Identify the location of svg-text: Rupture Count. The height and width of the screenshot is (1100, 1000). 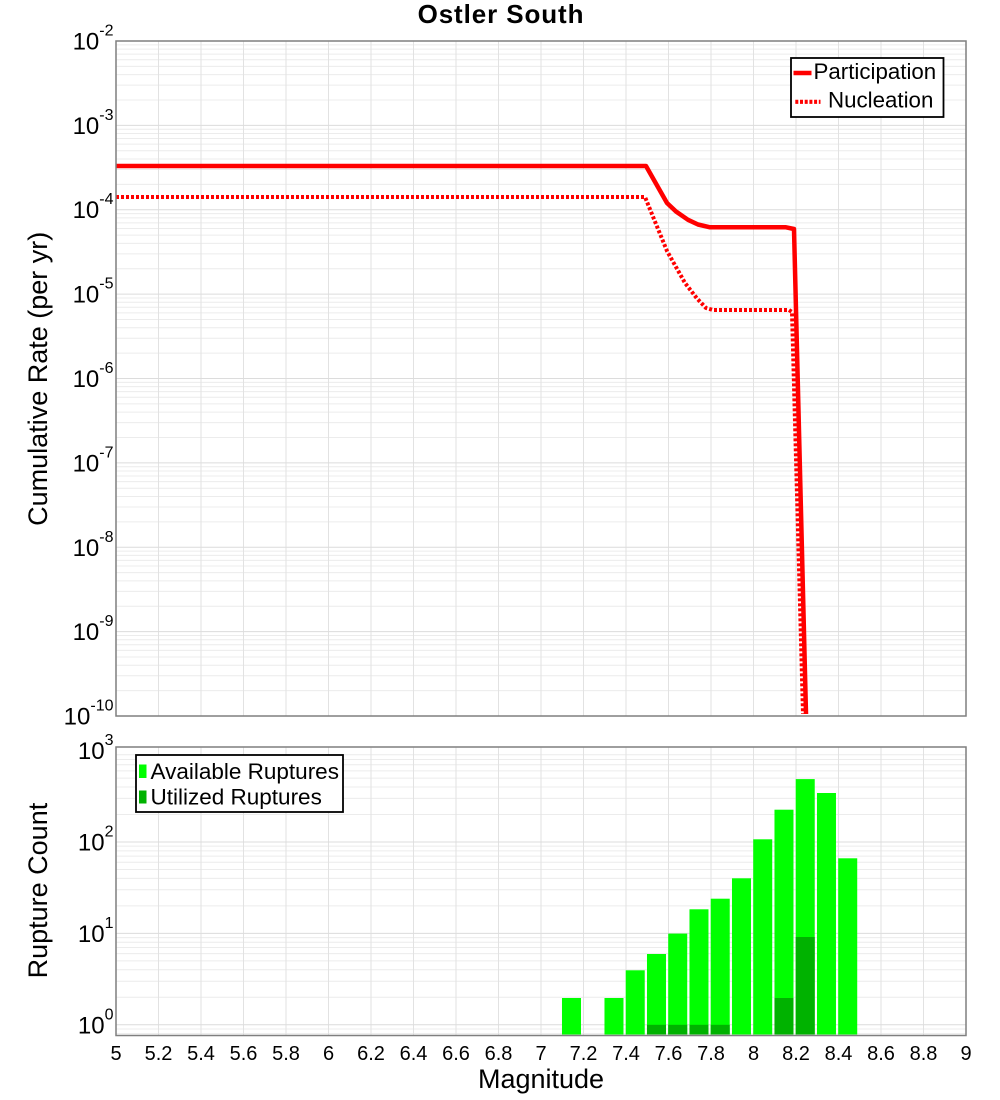
(38, 890).